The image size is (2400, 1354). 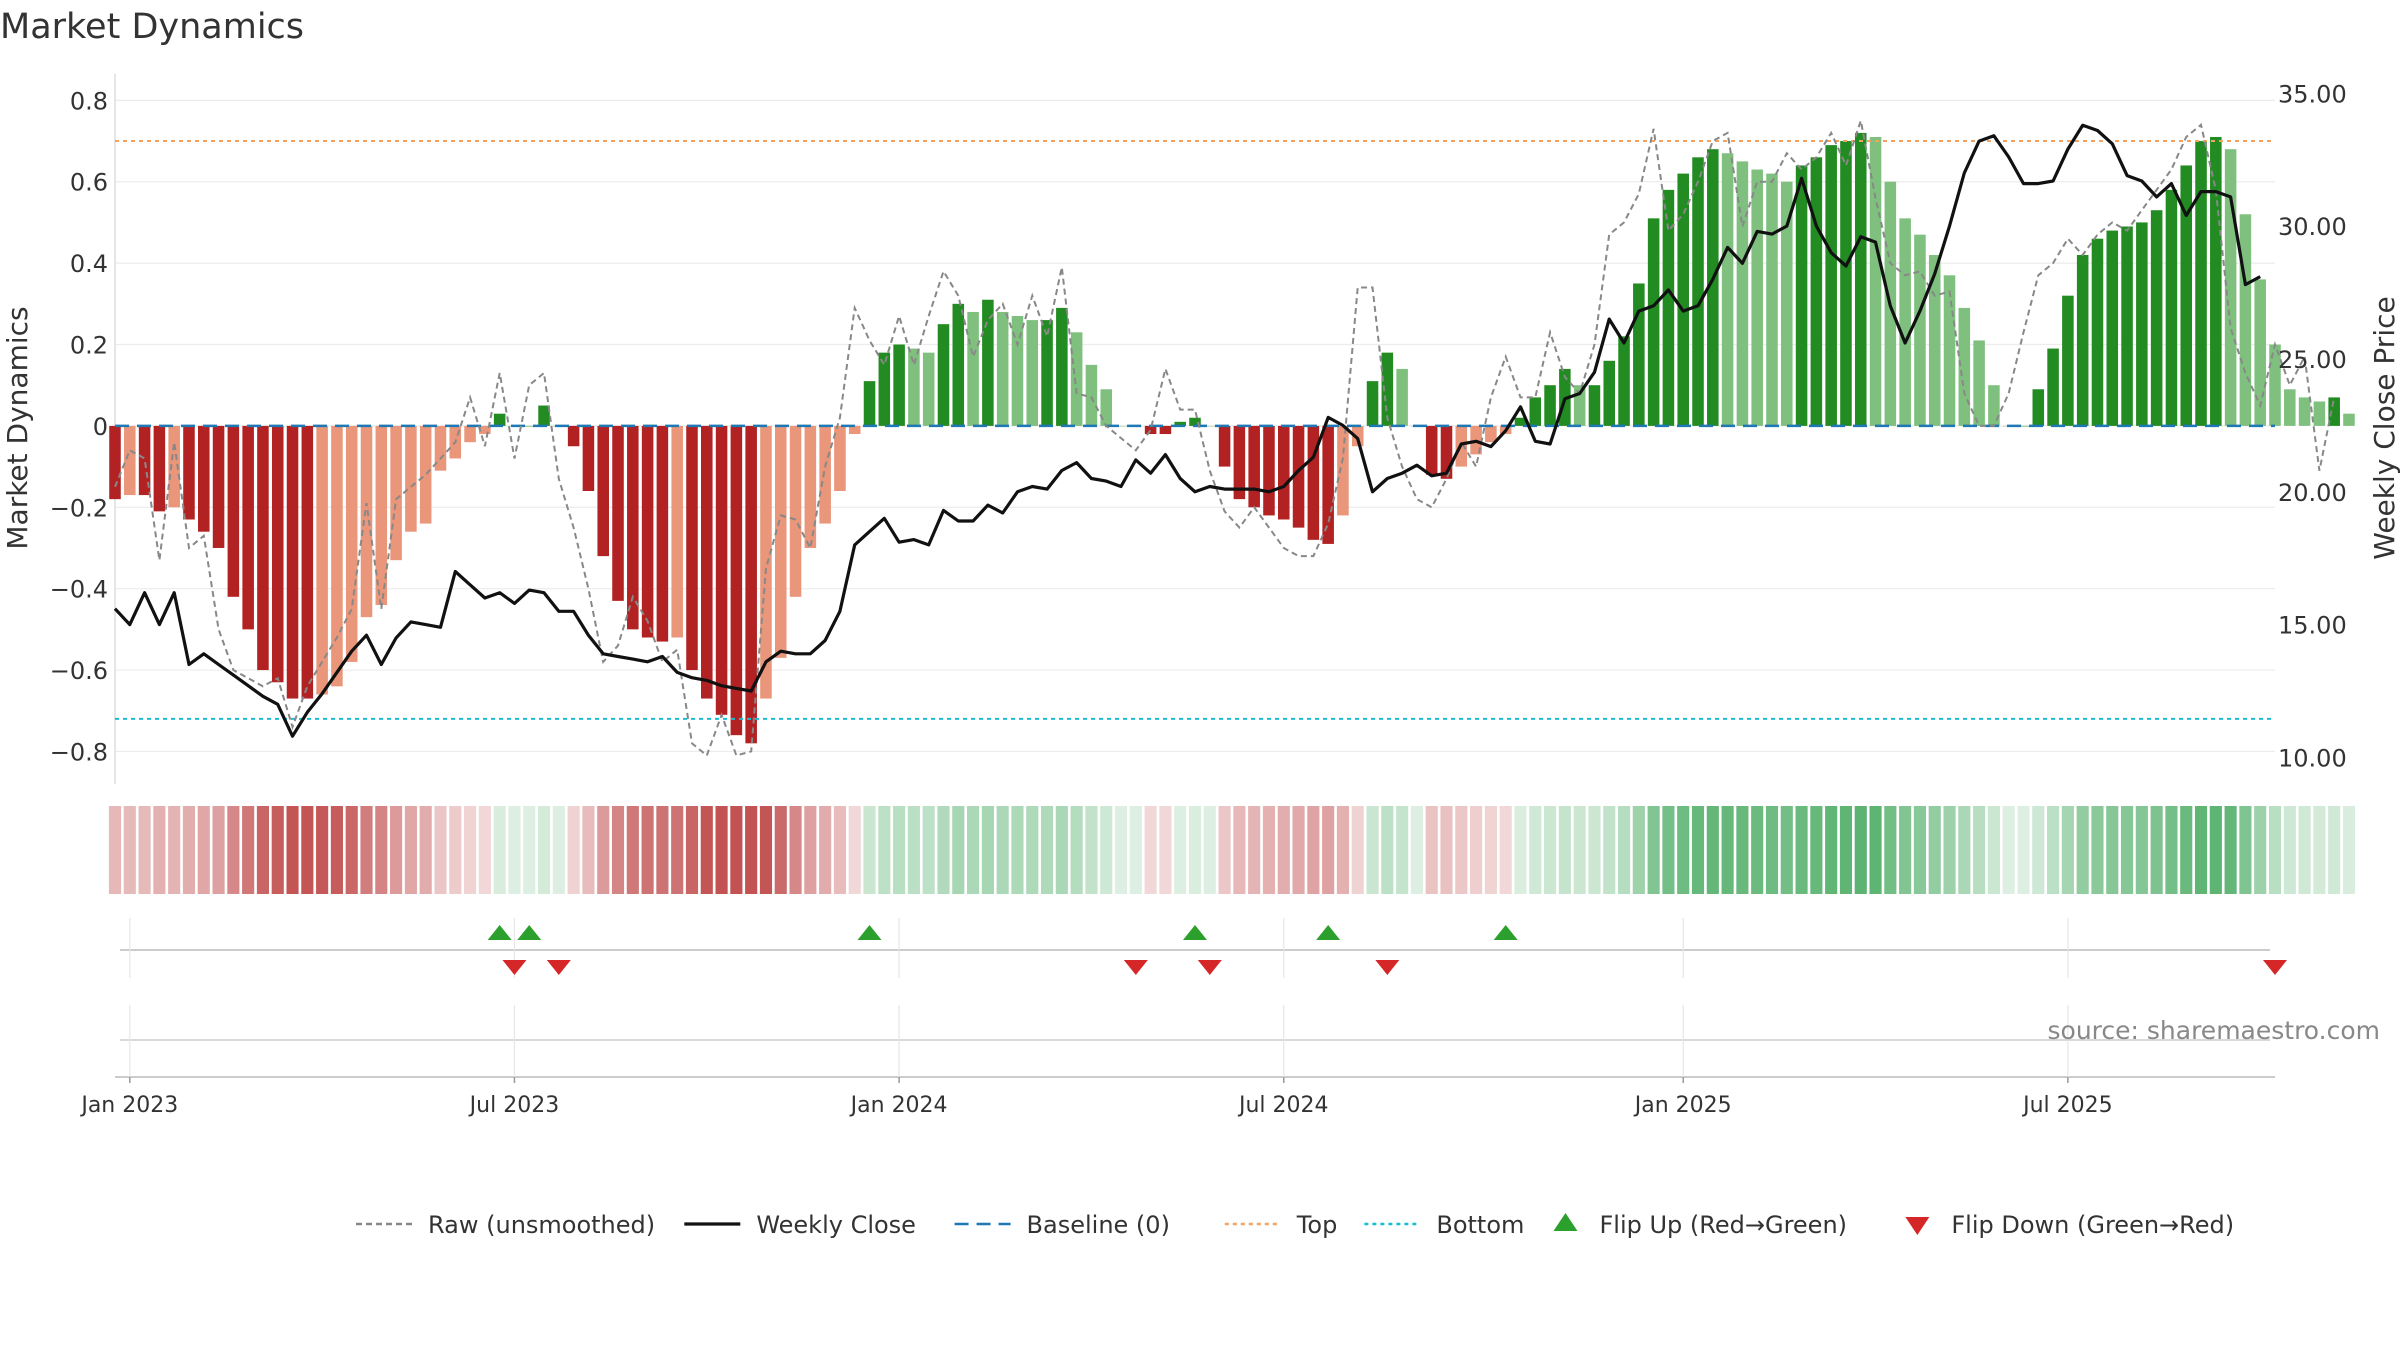 What do you see at coordinates (2214, 1030) in the screenshot?
I see `watermark: source: sharemaestro.com` at bounding box center [2214, 1030].